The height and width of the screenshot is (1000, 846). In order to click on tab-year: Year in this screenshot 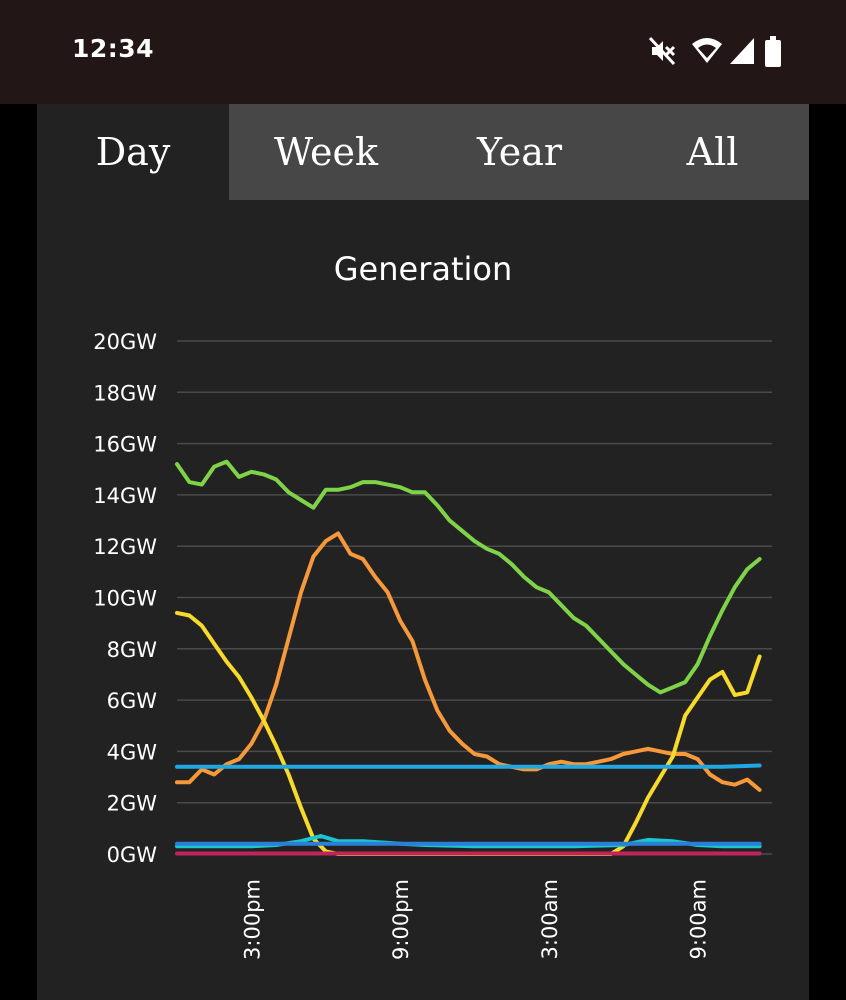, I will do `click(519, 152)`.